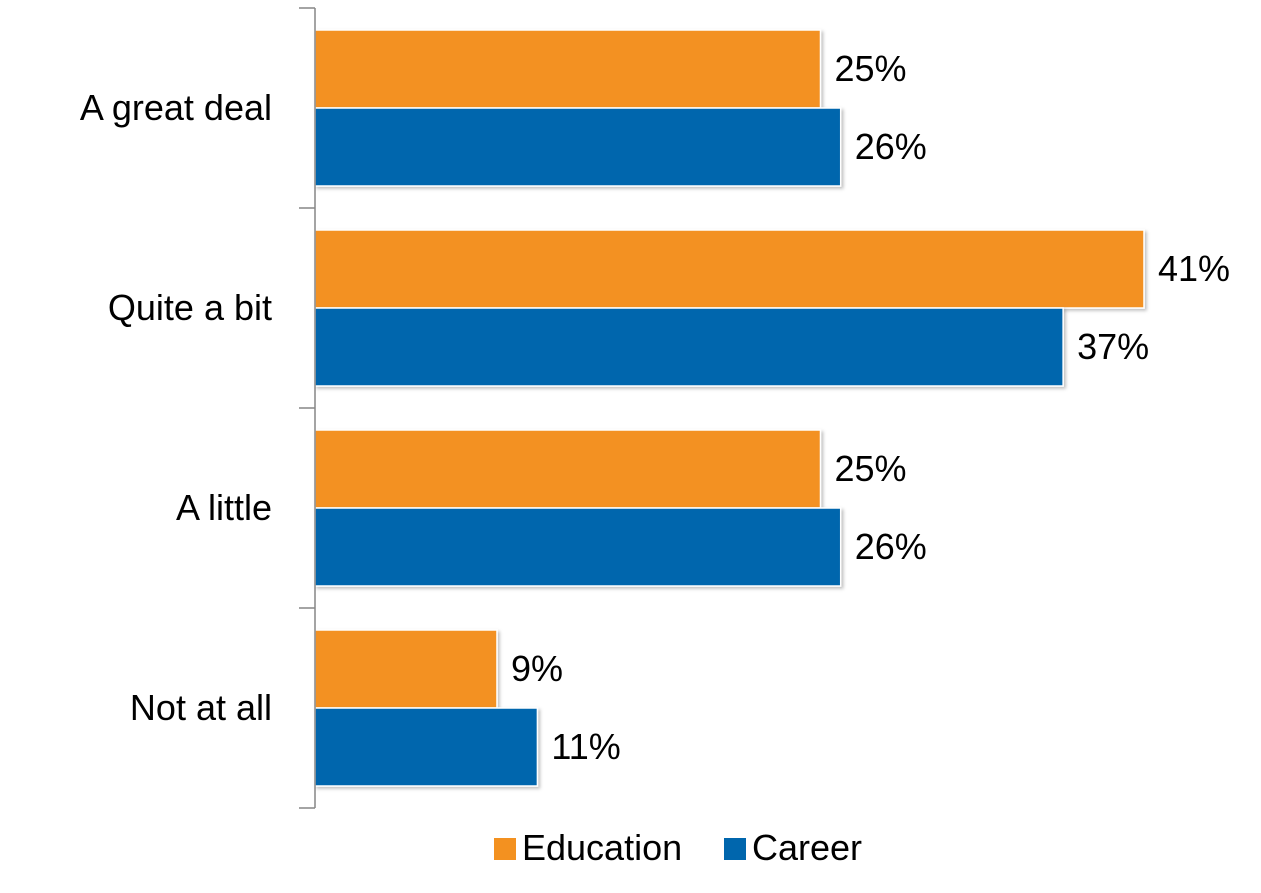  I want to click on category-axis, so click(307, 408).